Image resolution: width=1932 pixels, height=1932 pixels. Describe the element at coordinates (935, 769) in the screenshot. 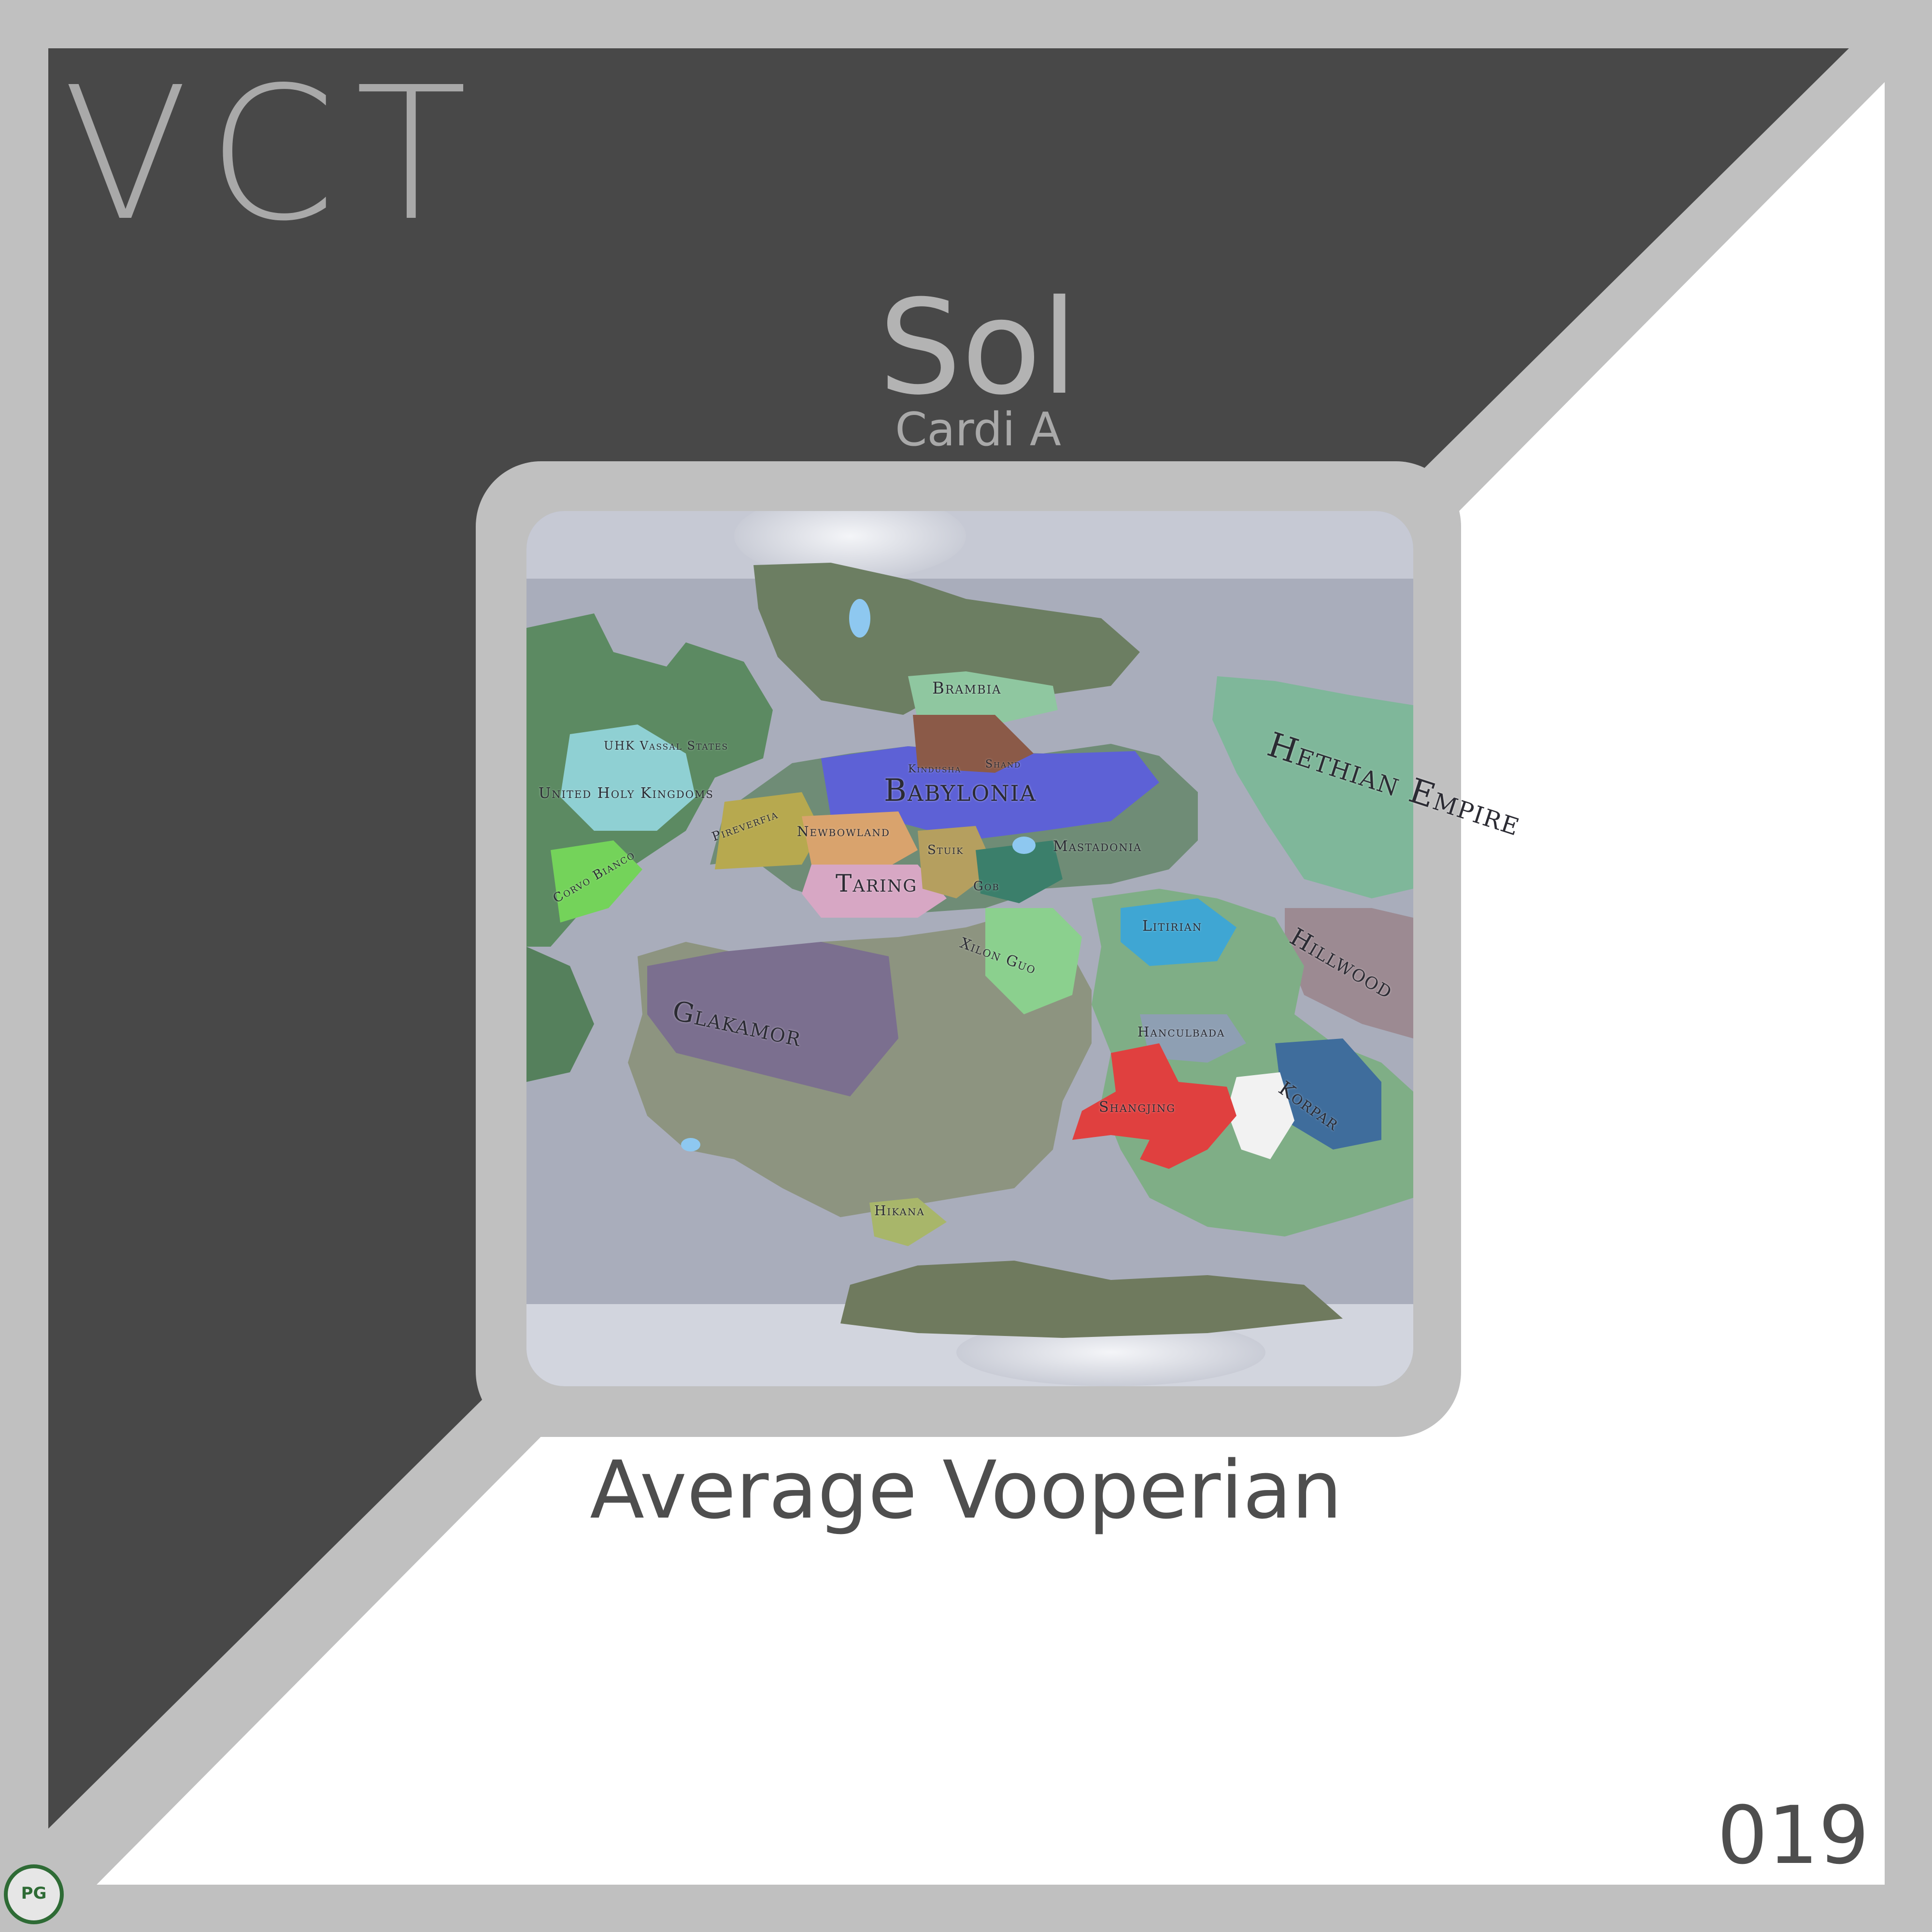

I see `map-label-kindusha: Kindusha` at that location.